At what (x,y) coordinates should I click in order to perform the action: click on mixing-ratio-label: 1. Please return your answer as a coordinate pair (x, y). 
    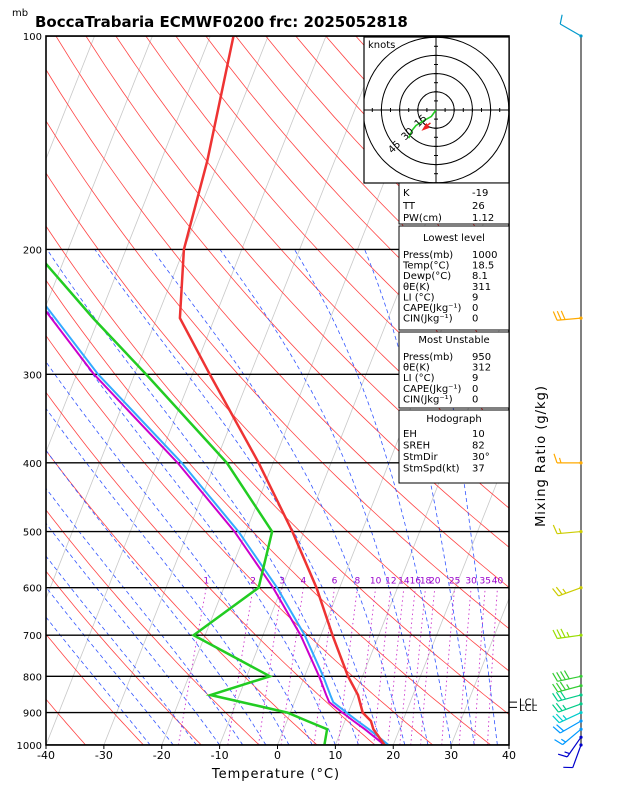
    Looking at the image, I should click on (206, 582).